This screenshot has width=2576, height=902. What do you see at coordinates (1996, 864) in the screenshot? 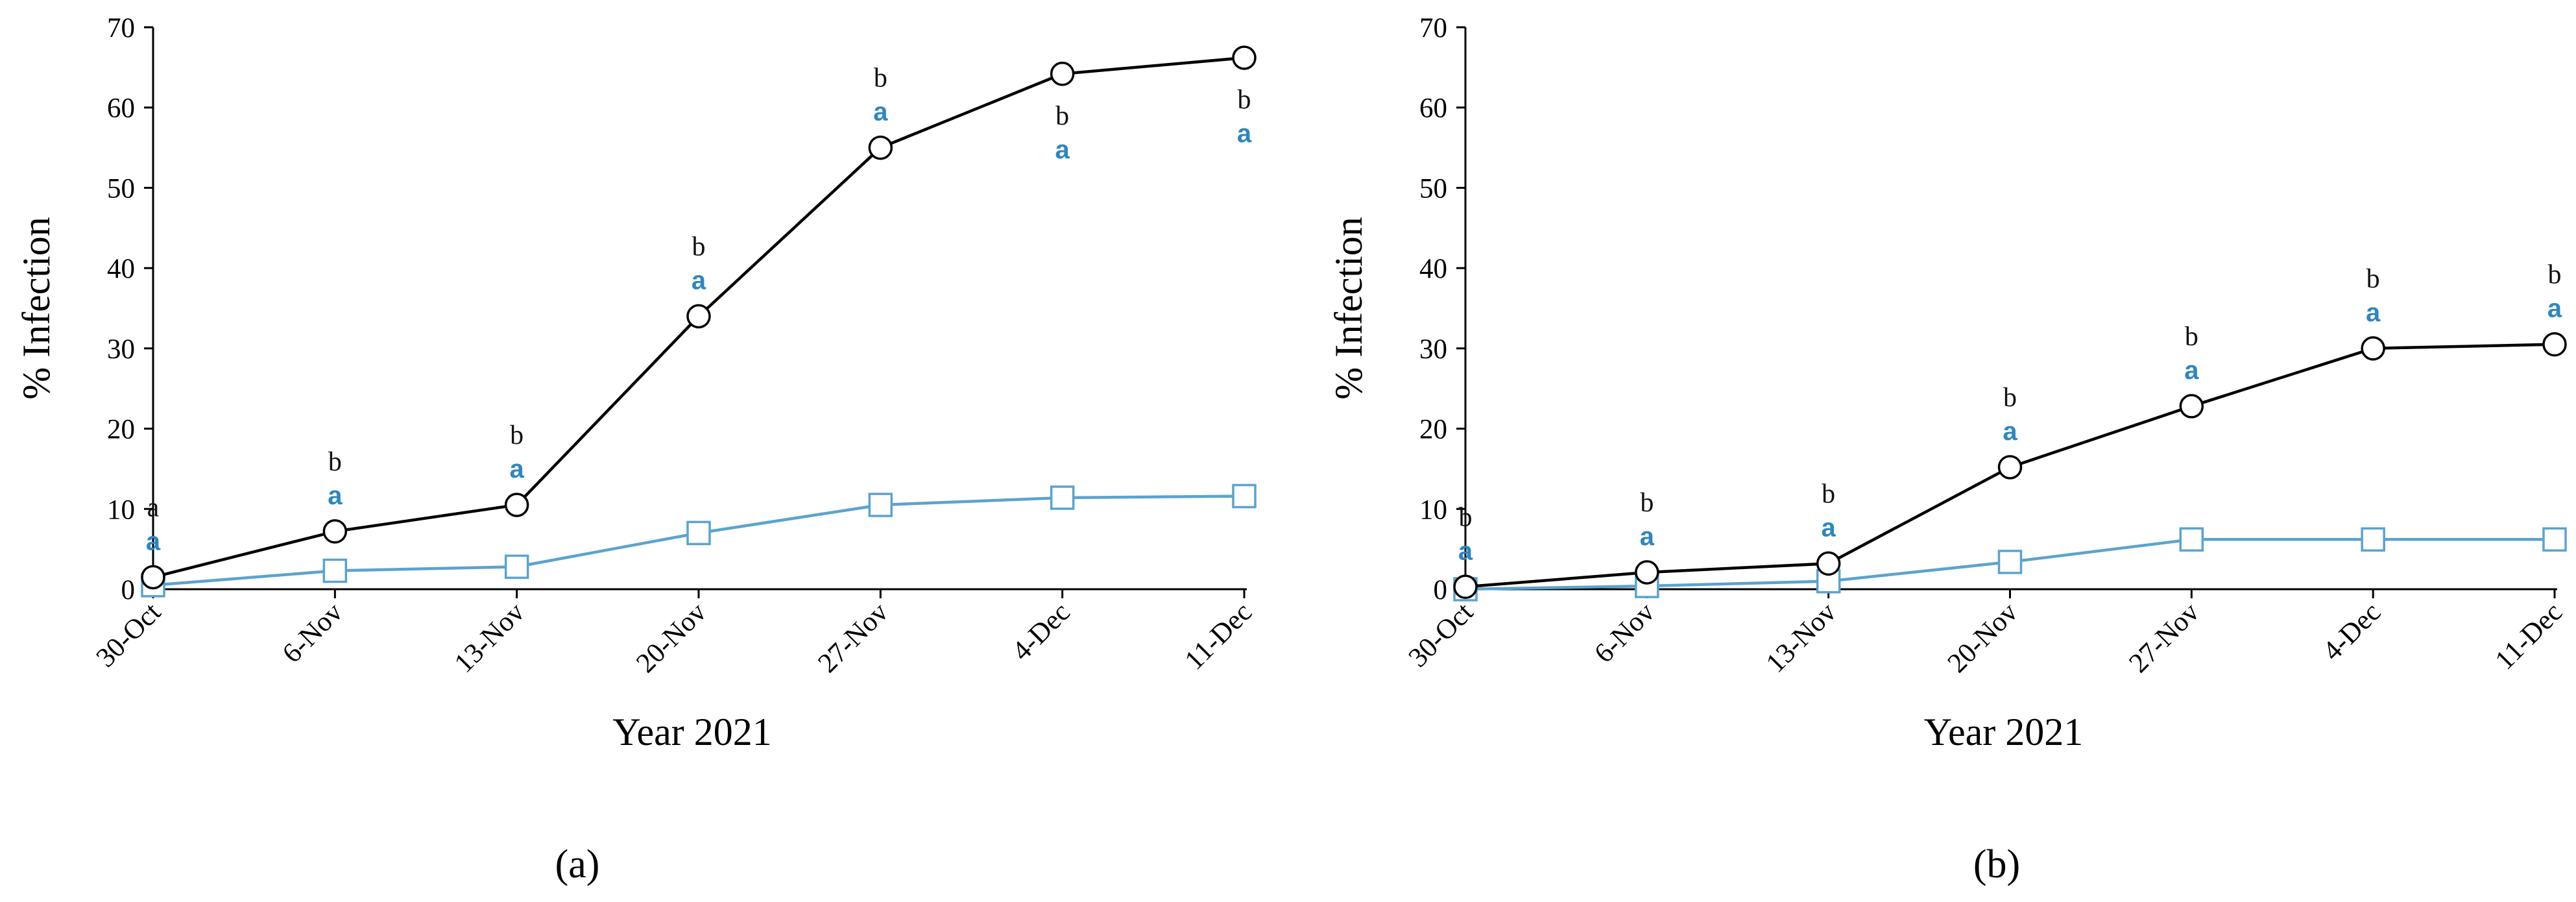
I see `panel-label: (b)` at bounding box center [1996, 864].